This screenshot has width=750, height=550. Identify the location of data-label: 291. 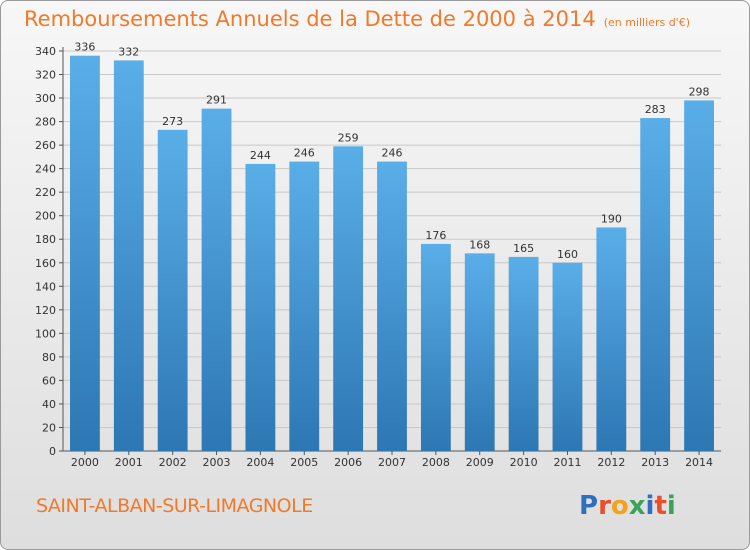
(216, 100).